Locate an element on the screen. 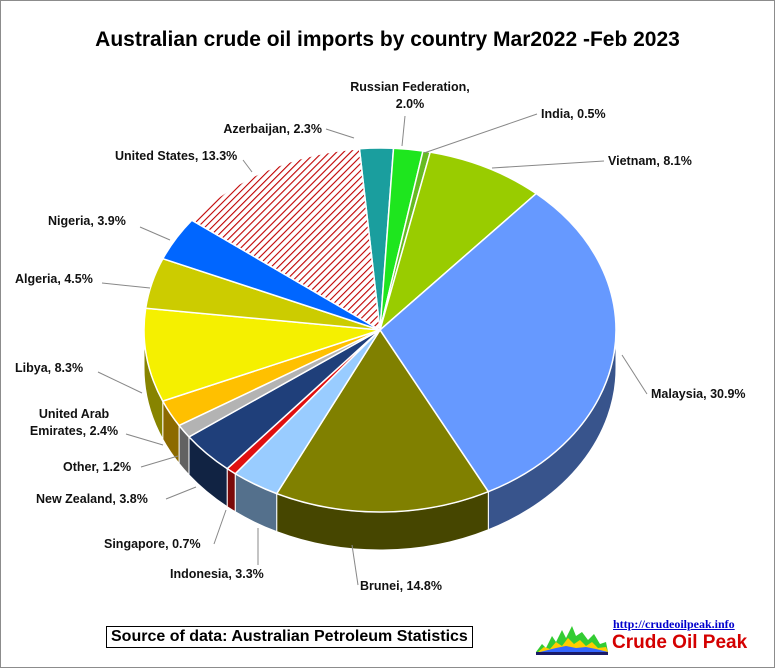  leader-algeria is located at coordinates (126, 285).